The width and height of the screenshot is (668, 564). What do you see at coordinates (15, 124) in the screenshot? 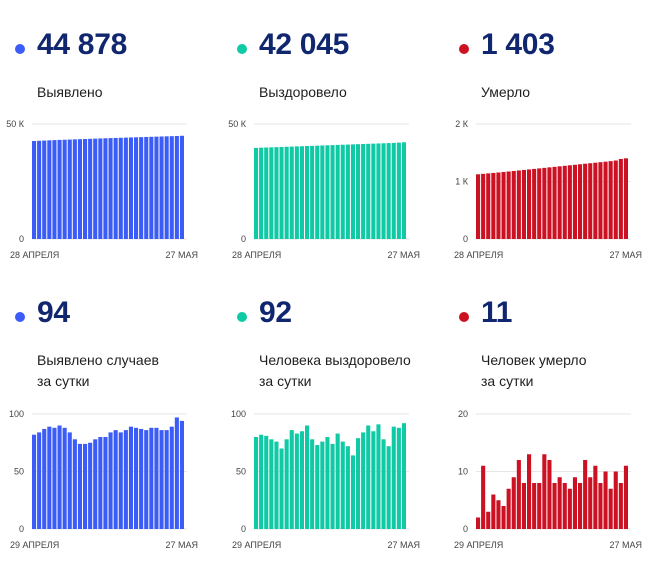
I see `y-tick-label: 50 К` at bounding box center [15, 124].